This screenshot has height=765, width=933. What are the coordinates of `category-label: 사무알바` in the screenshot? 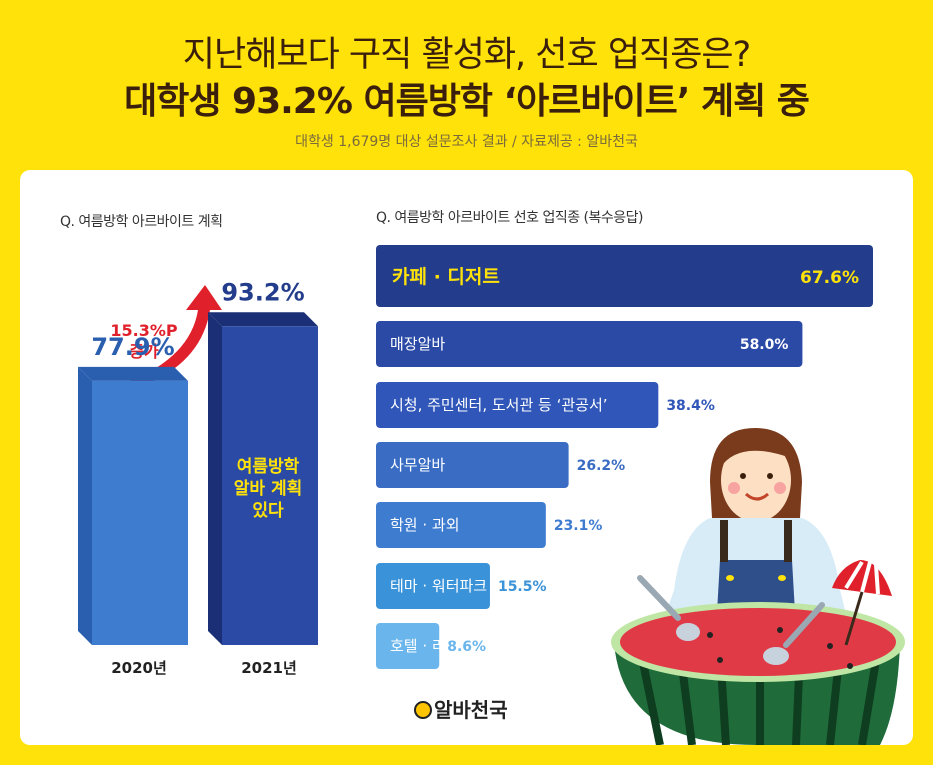 It's located at (417, 465).